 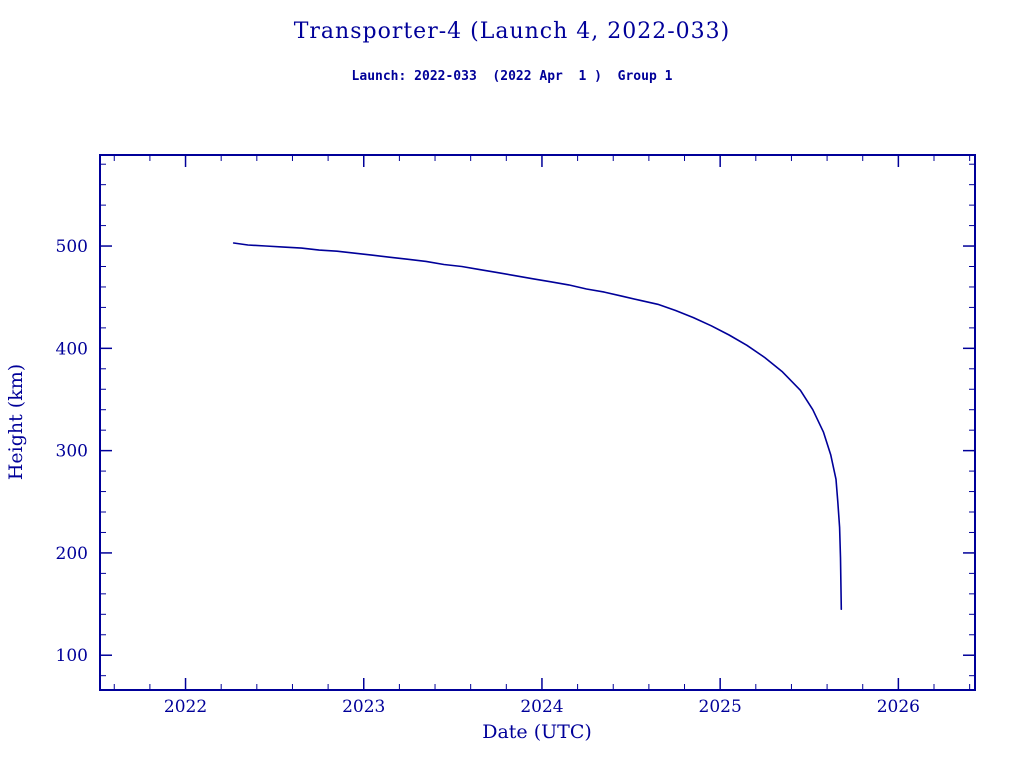 I want to click on x-tick-label: 2025, so click(x=720, y=707).